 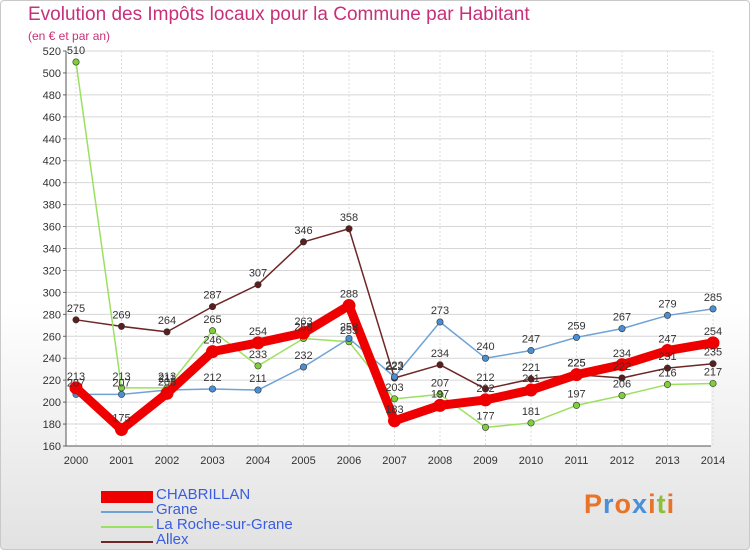 What do you see at coordinates (485, 416) in the screenshot?
I see `data-label-la-roche-sur-grane: 177` at bounding box center [485, 416].